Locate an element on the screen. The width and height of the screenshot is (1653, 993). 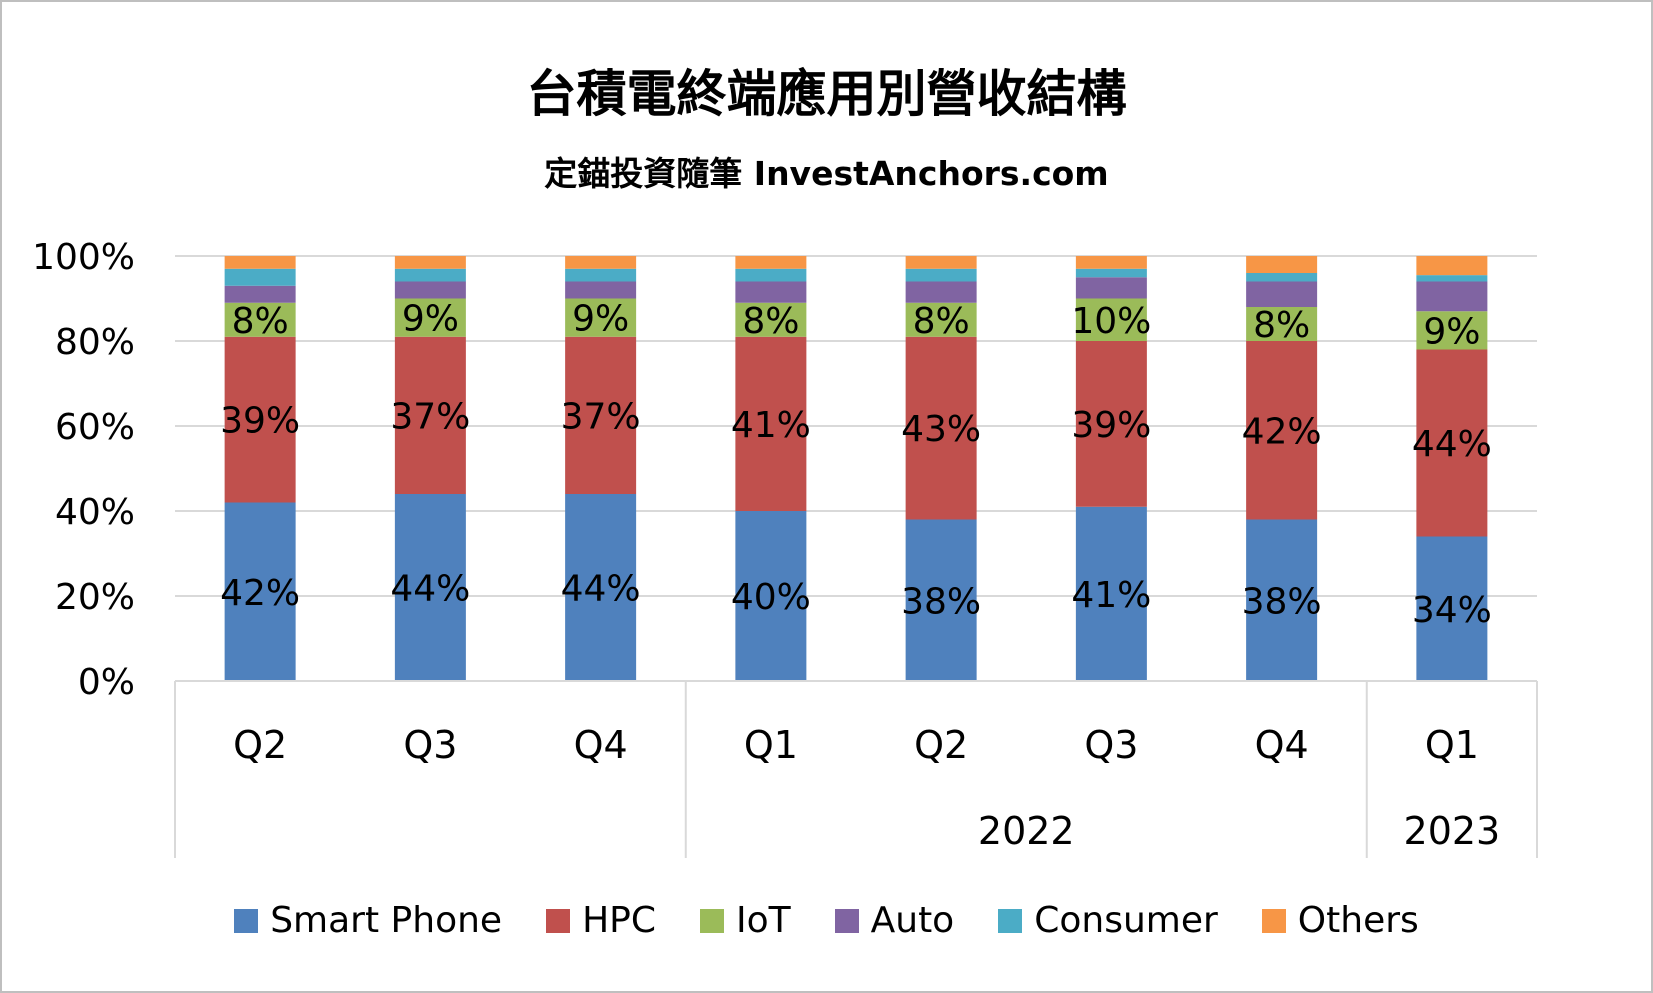
legend-item: Others is located at coordinates (1340, 920).